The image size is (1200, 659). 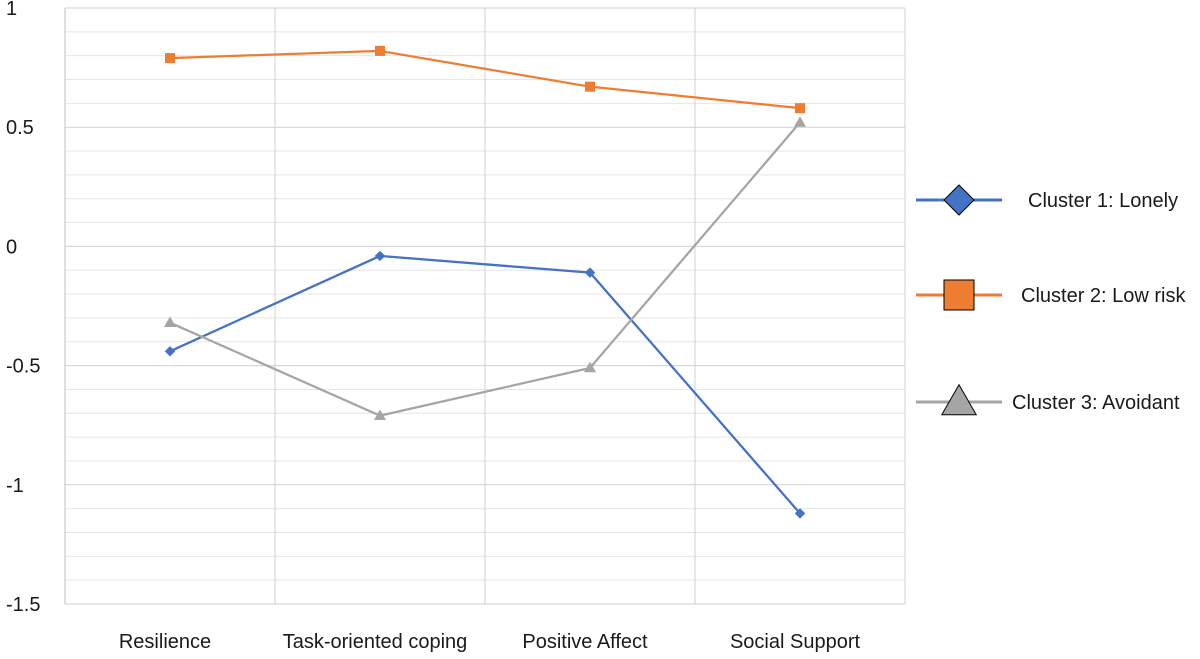 What do you see at coordinates (23, 308) in the screenshot?
I see `y-tick-labels: 1 0.5 0 -0.5 -1 -1.5` at bounding box center [23, 308].